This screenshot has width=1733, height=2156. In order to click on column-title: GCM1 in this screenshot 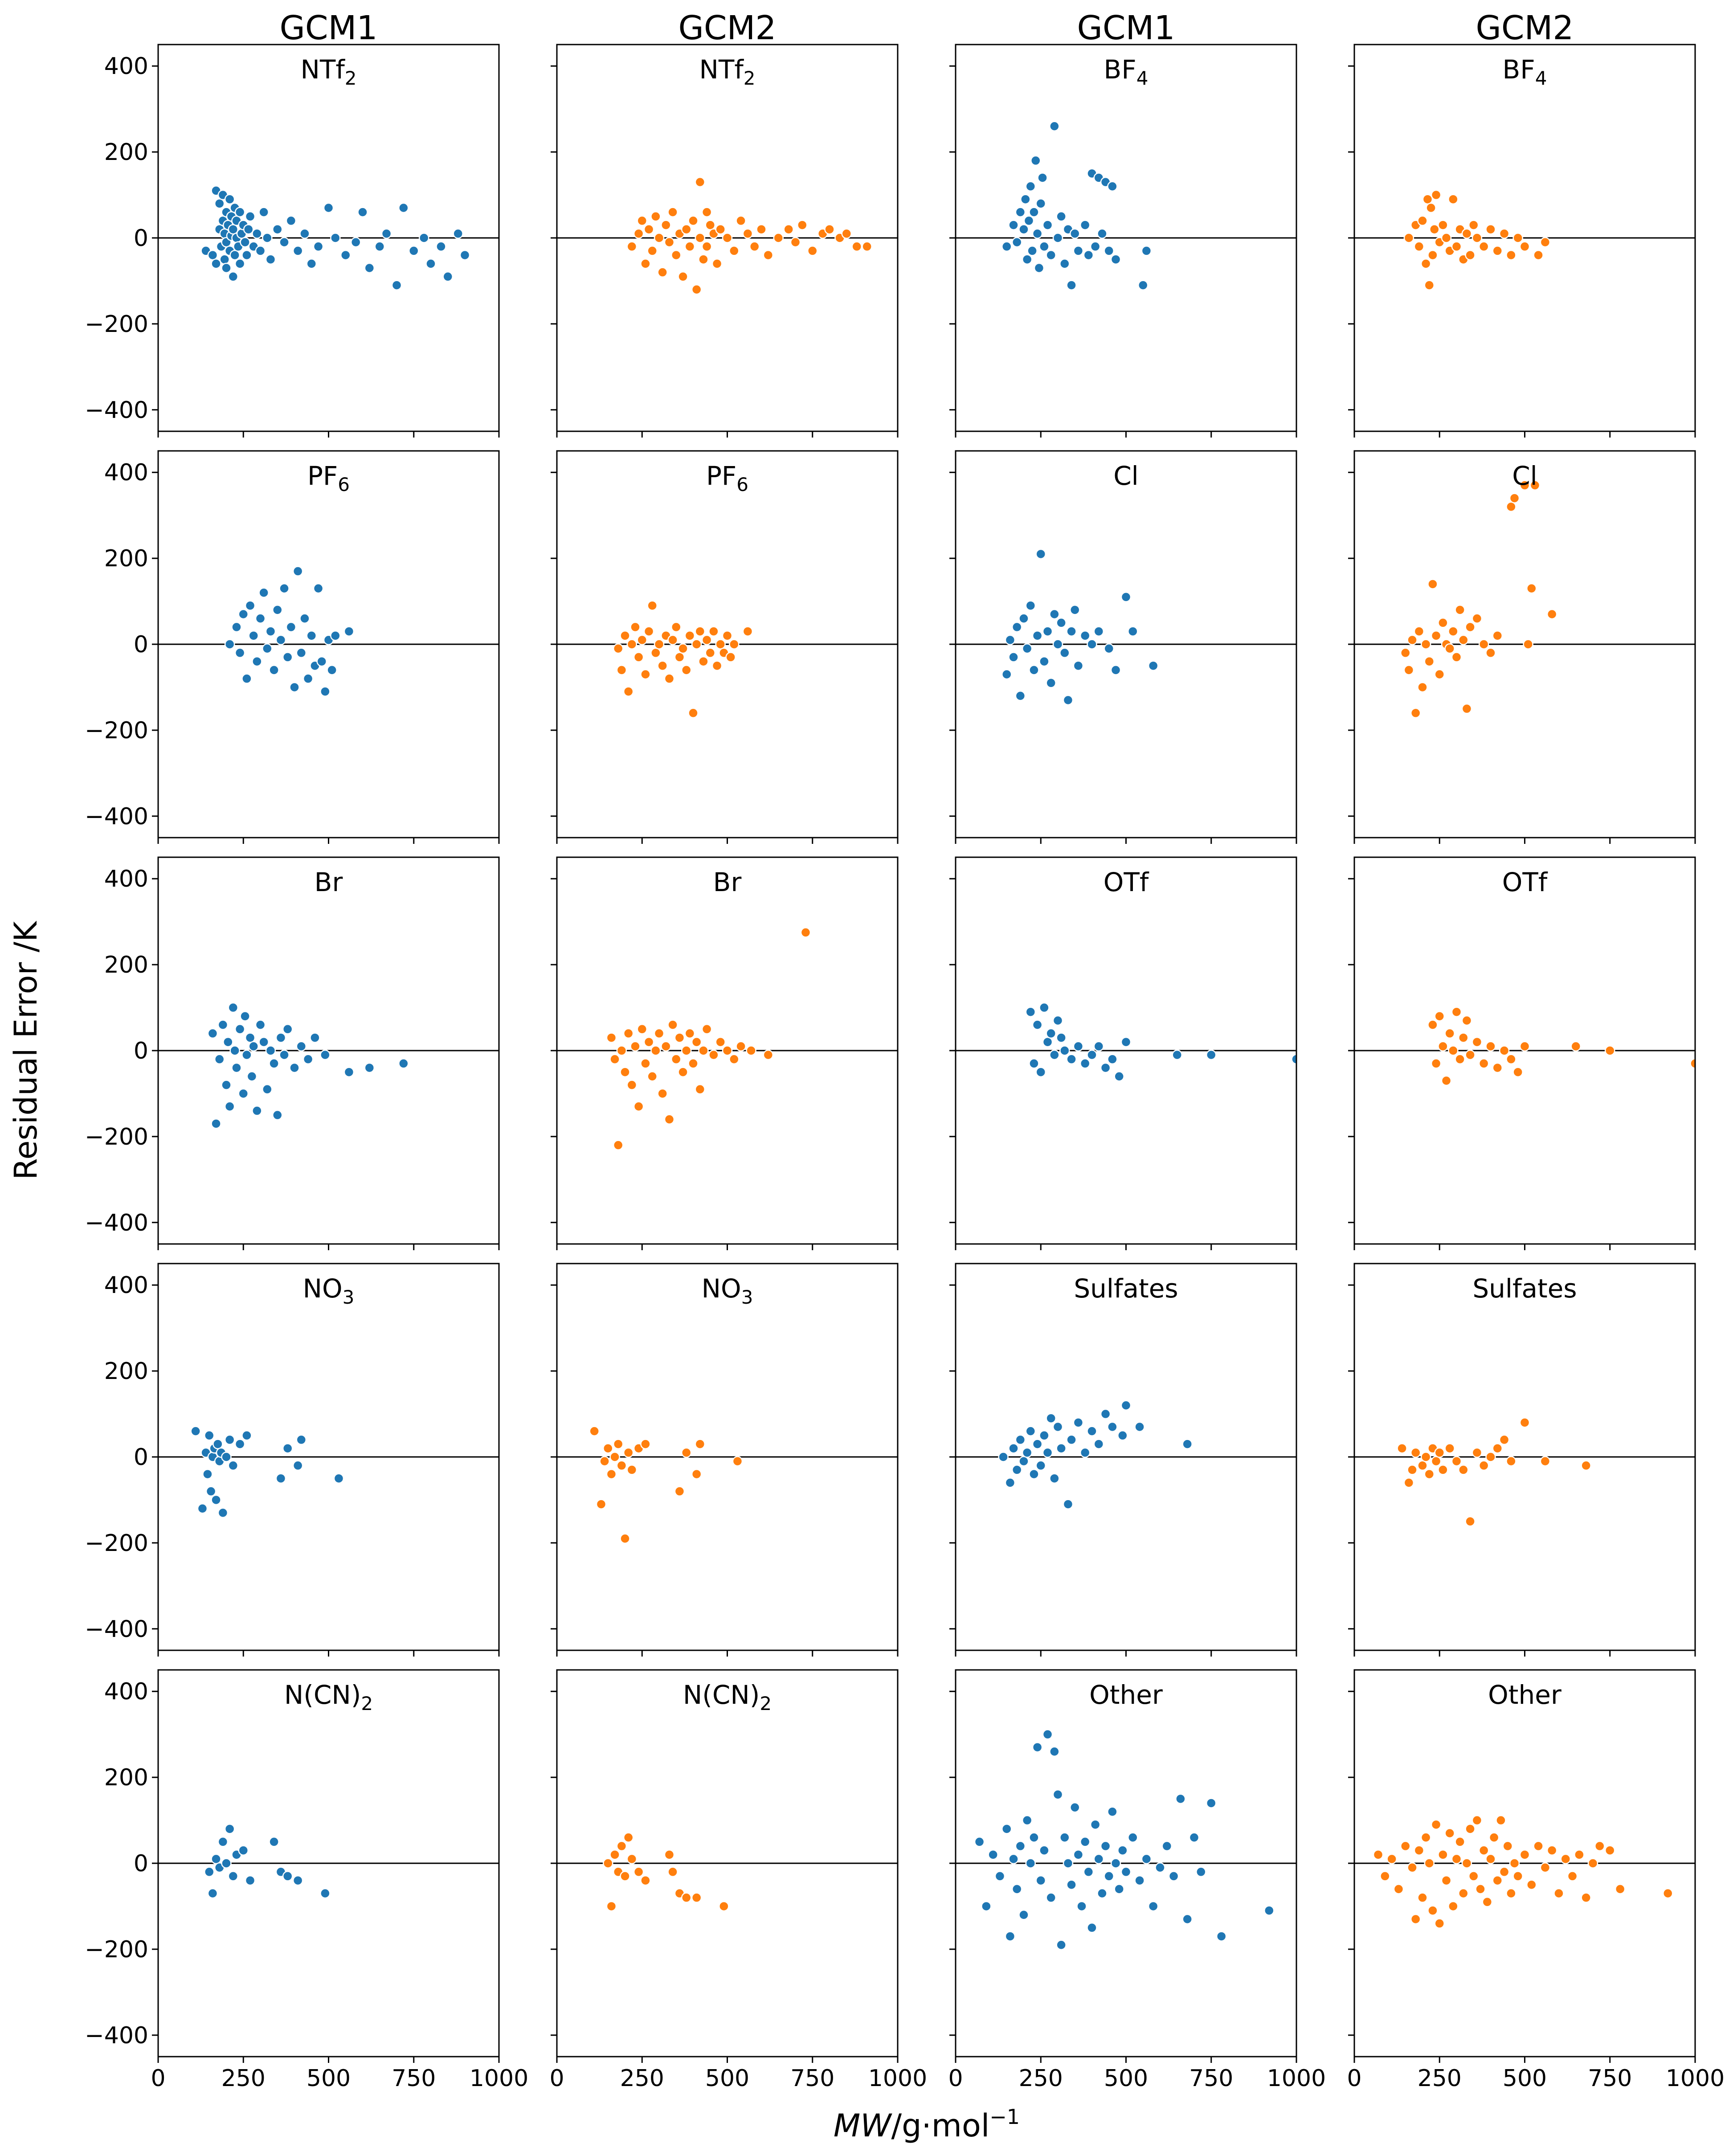, I will do `click(1126, 28)`.